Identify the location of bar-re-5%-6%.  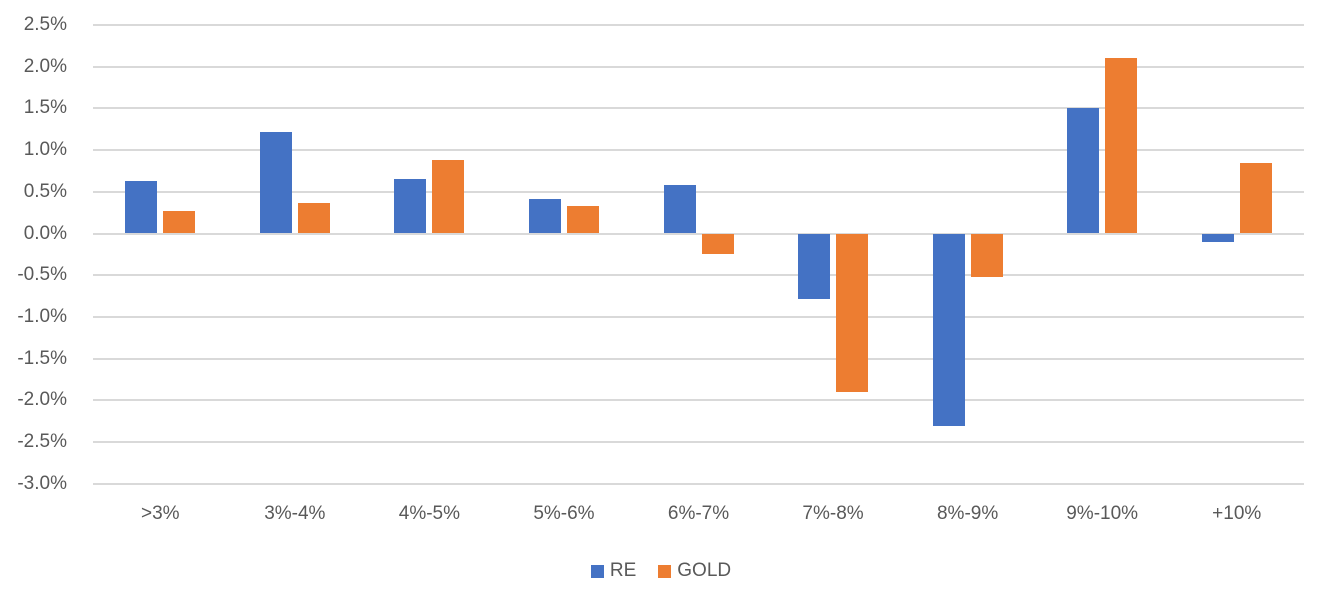
(544, 216).